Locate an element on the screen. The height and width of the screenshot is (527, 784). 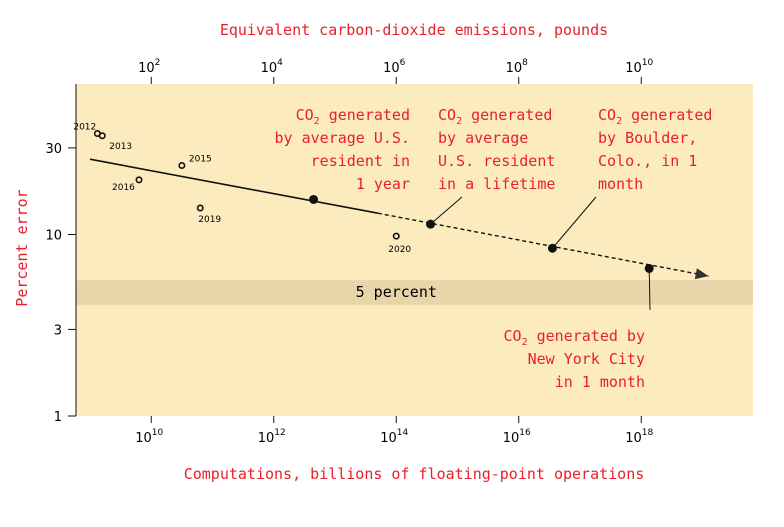
x-tick-label: 1012 is located at coordinates (272, 437).